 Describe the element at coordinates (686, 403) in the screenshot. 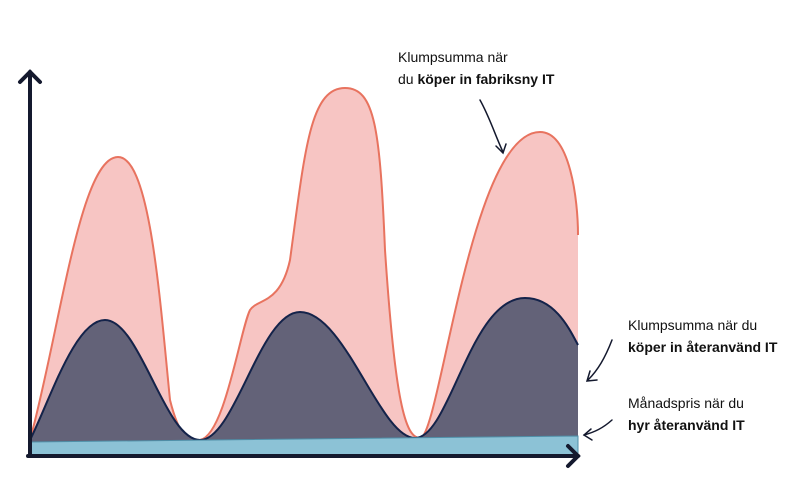

I see `label-line: Månadspris när du` at that location.